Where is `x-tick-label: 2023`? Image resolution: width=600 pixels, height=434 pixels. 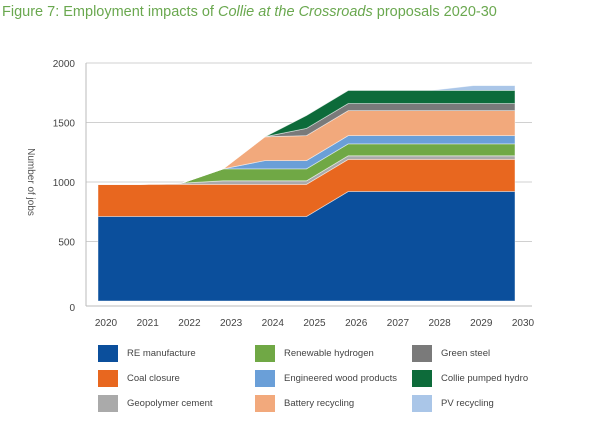
x-tick-label: 2023 is located at coordinates (231, 323).